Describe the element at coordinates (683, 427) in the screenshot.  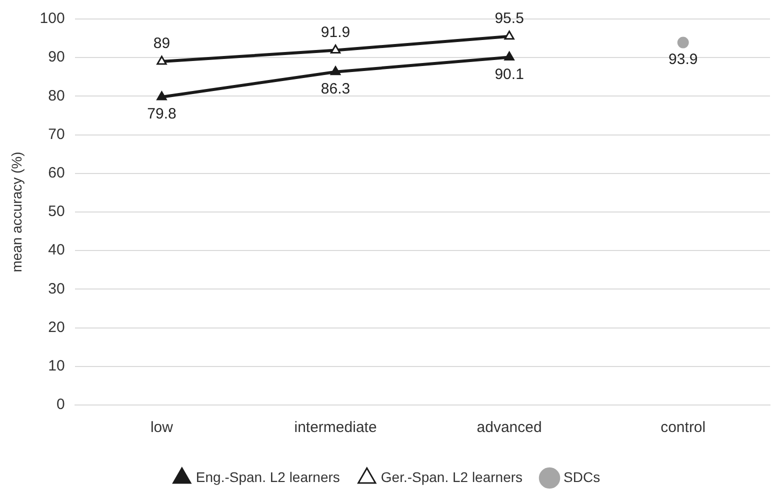
I see `x-tick-label: control` at that location.